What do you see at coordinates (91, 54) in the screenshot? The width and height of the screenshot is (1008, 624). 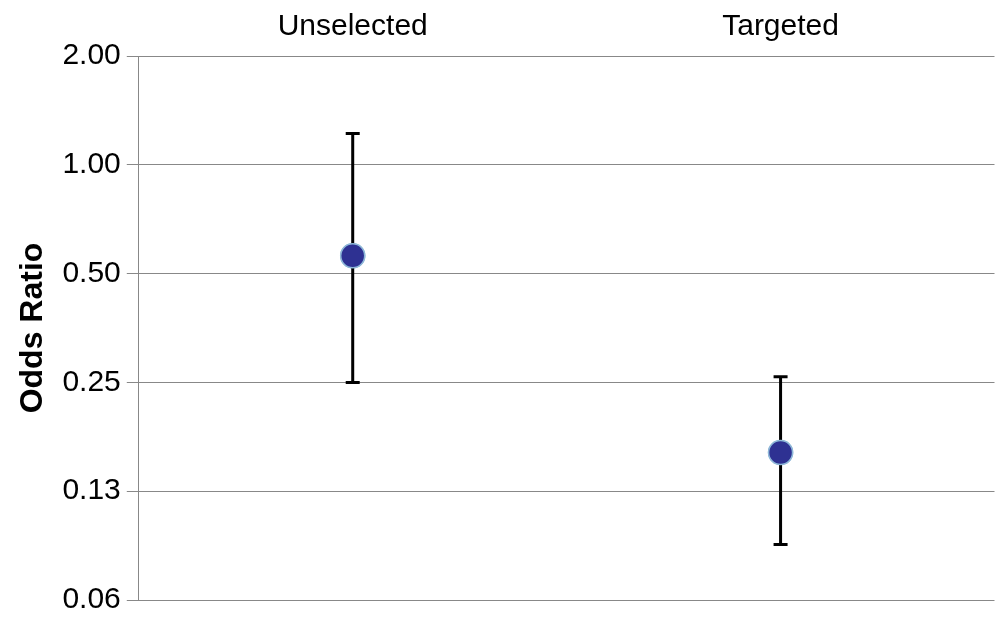 I see `y-tick-label: 2.00` at bounding box center [91, 54].